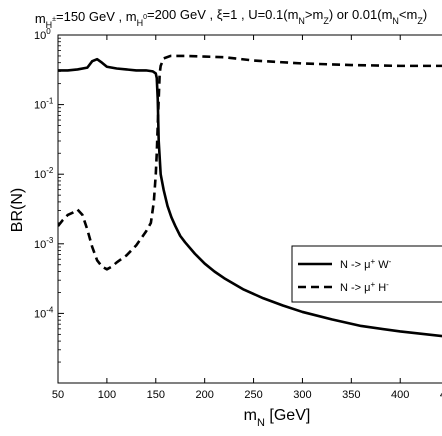 This screenshot has width=442, height=436. What do you see at coordinates (48, 31) in the screenshot?
I see `y-tick-exponent: 0` at bounding box center [48, 31].